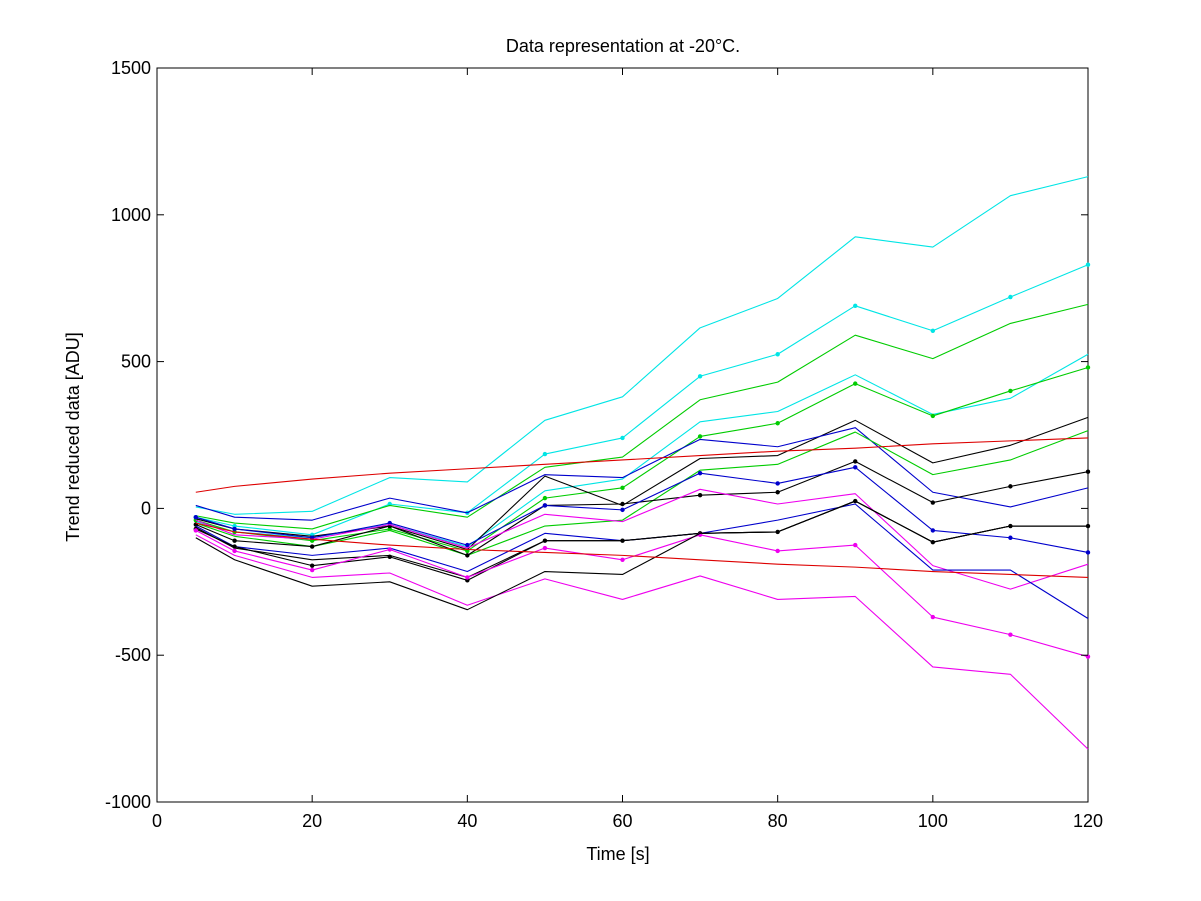 This screenshot has height=901, width=1201. Describe the element at coordinates (131, 68) in the screenshot. I see `y-tick-label: 1500` at that location.